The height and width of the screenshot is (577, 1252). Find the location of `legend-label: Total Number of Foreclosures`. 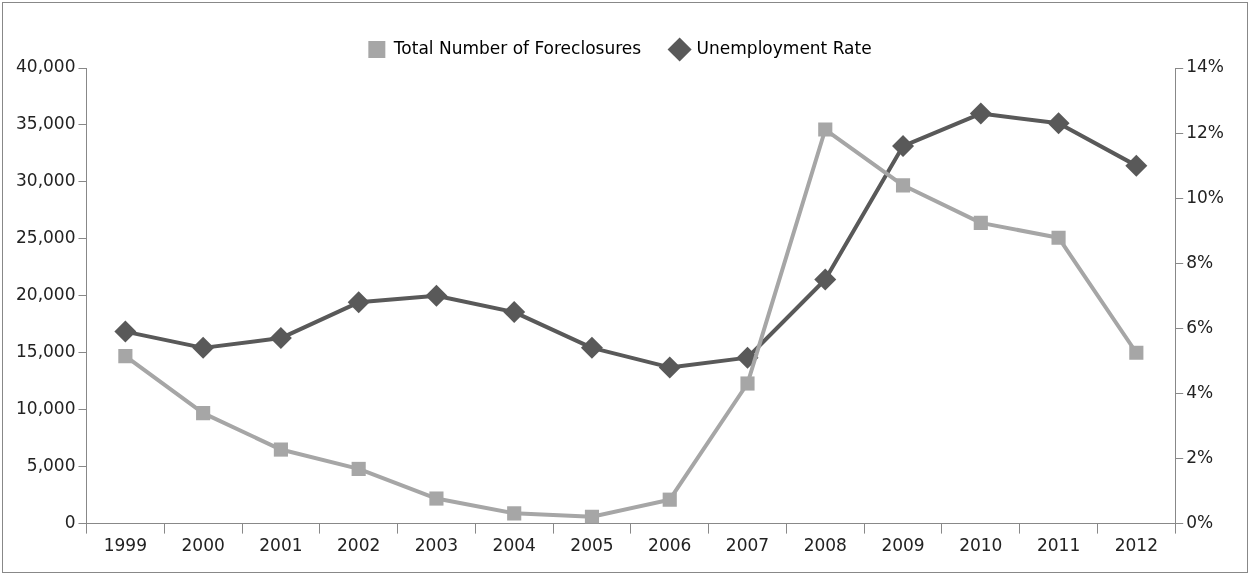

legend-label: Total Number of Foreclosures is located at coordinates (517, 47).